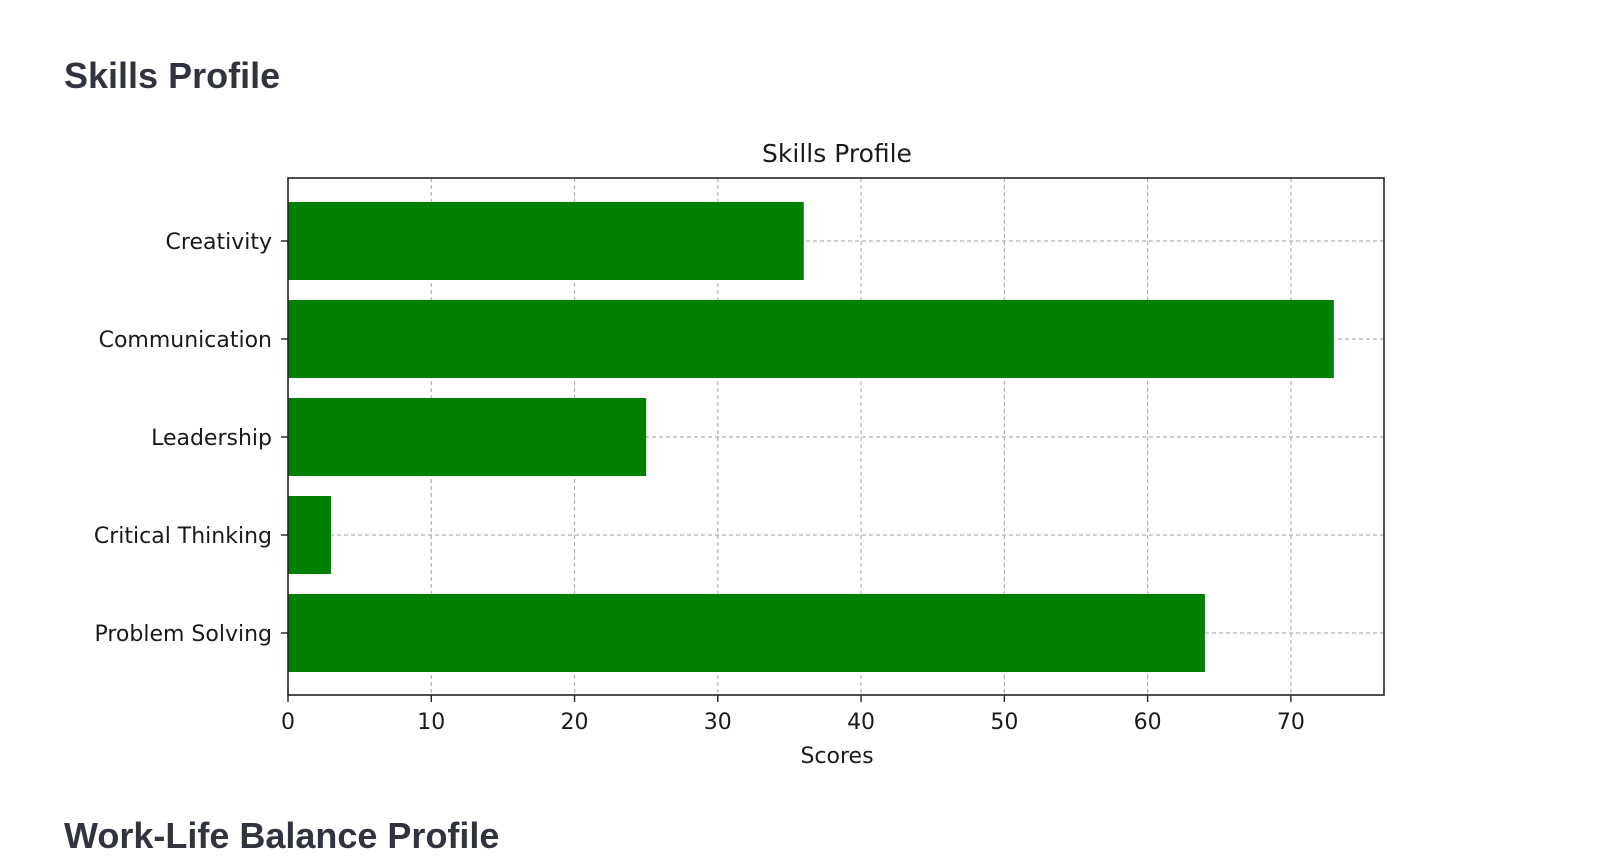  What do you see at coordinates (1291, 722) in the screenshot?
I see `x-tick-label: 70` at bounding box center [1291, 722].